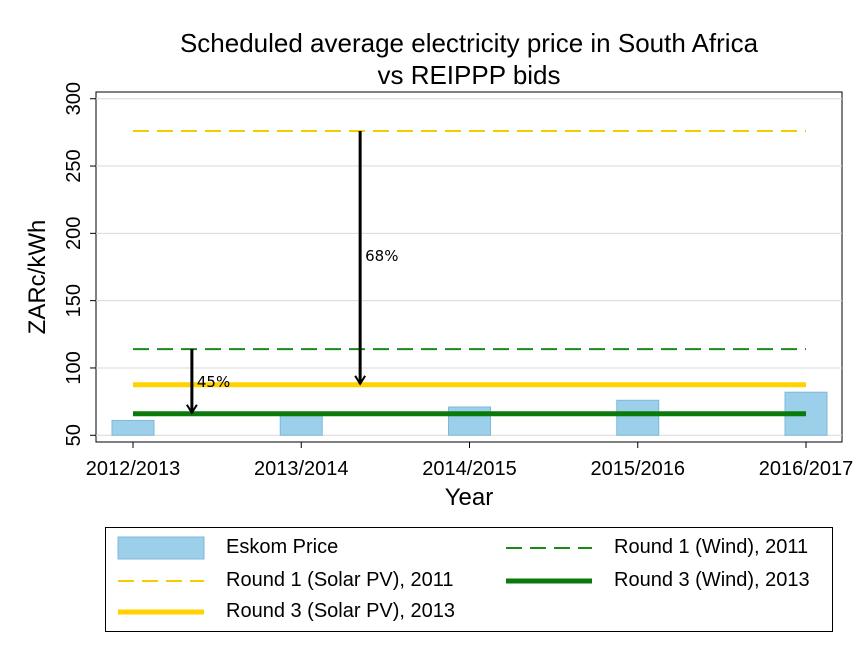 The height and width of the screenshot is (664, 866). I want to click on legend-label: Eskom Price, so click(282, 547).